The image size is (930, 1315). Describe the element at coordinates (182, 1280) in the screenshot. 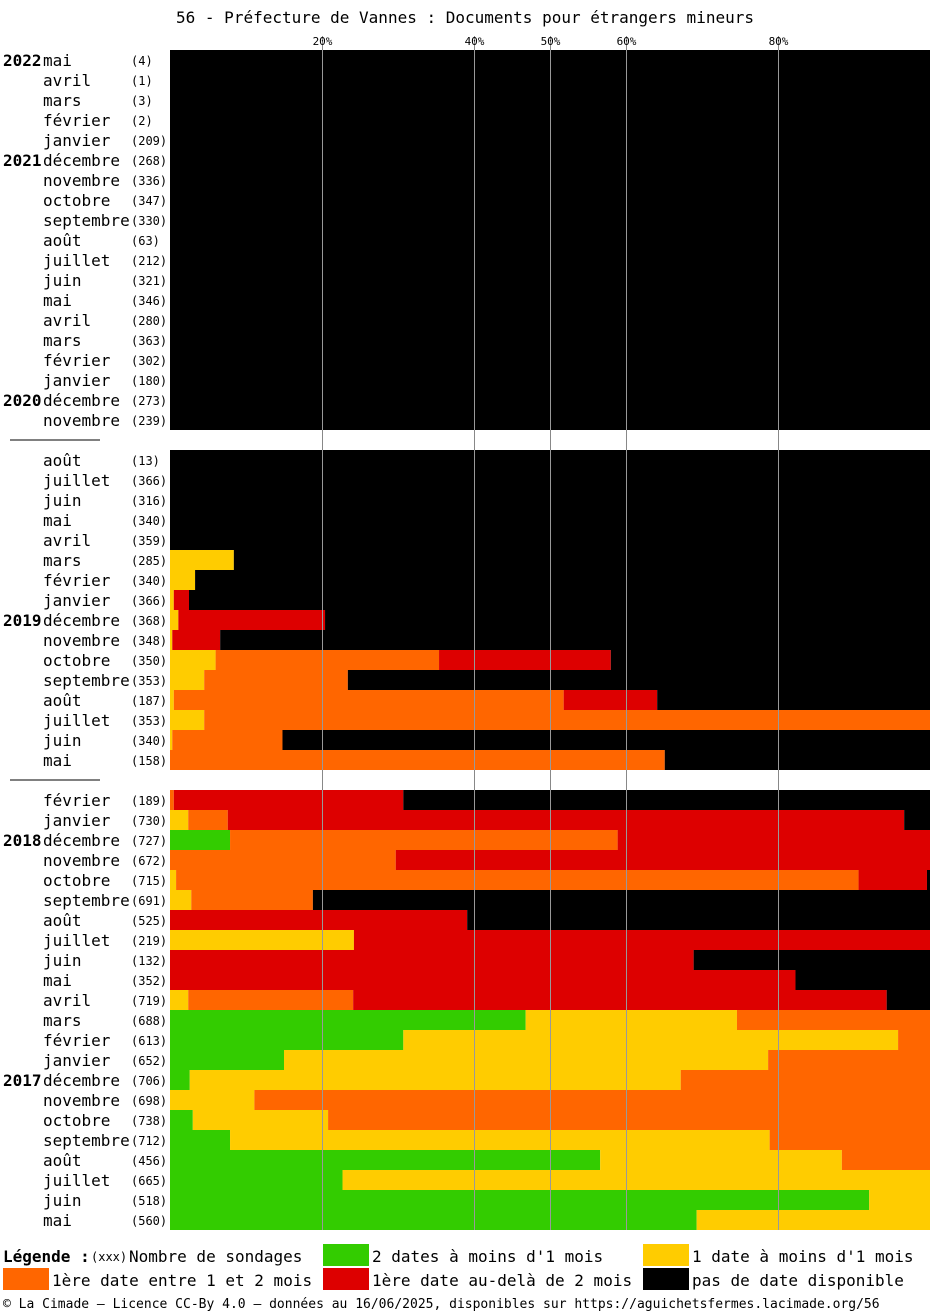

I see `legend-label-orange: 1ère date entre 1 et 2 mois` at that location.